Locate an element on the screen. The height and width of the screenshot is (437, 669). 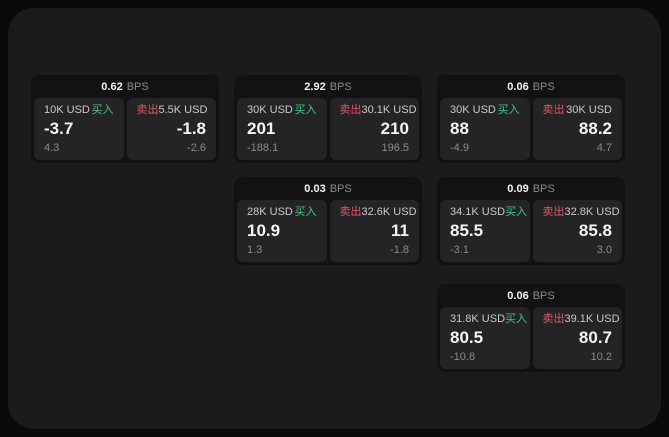
card-body: 28K USD 买入 10.9 1.3 卖出 32.6K USD 11 -1.8 is located at coordinates (328, 232).